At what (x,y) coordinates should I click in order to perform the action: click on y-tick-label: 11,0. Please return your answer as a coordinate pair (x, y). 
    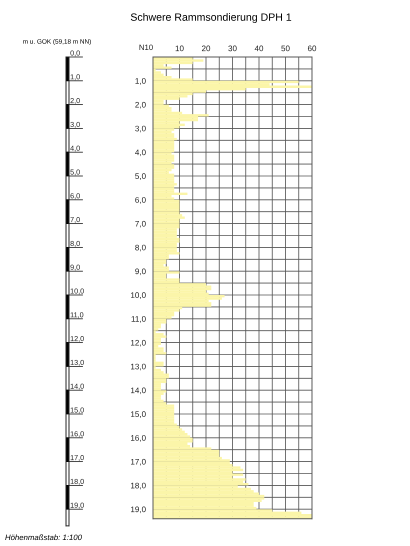
    Looking at the image, I should click on (139, 319).